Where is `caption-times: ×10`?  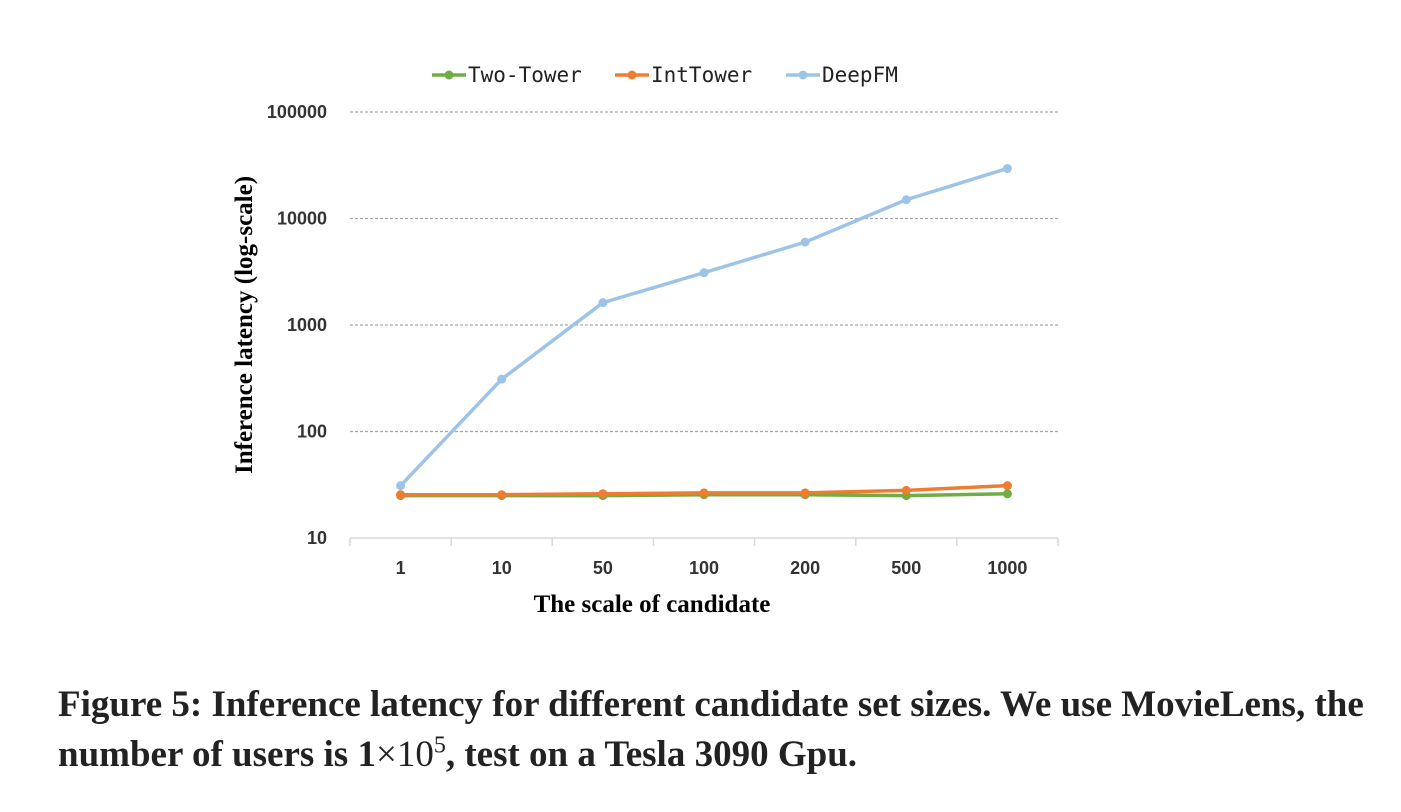 caption-times: ×10 is located at coordinates (404, 754).